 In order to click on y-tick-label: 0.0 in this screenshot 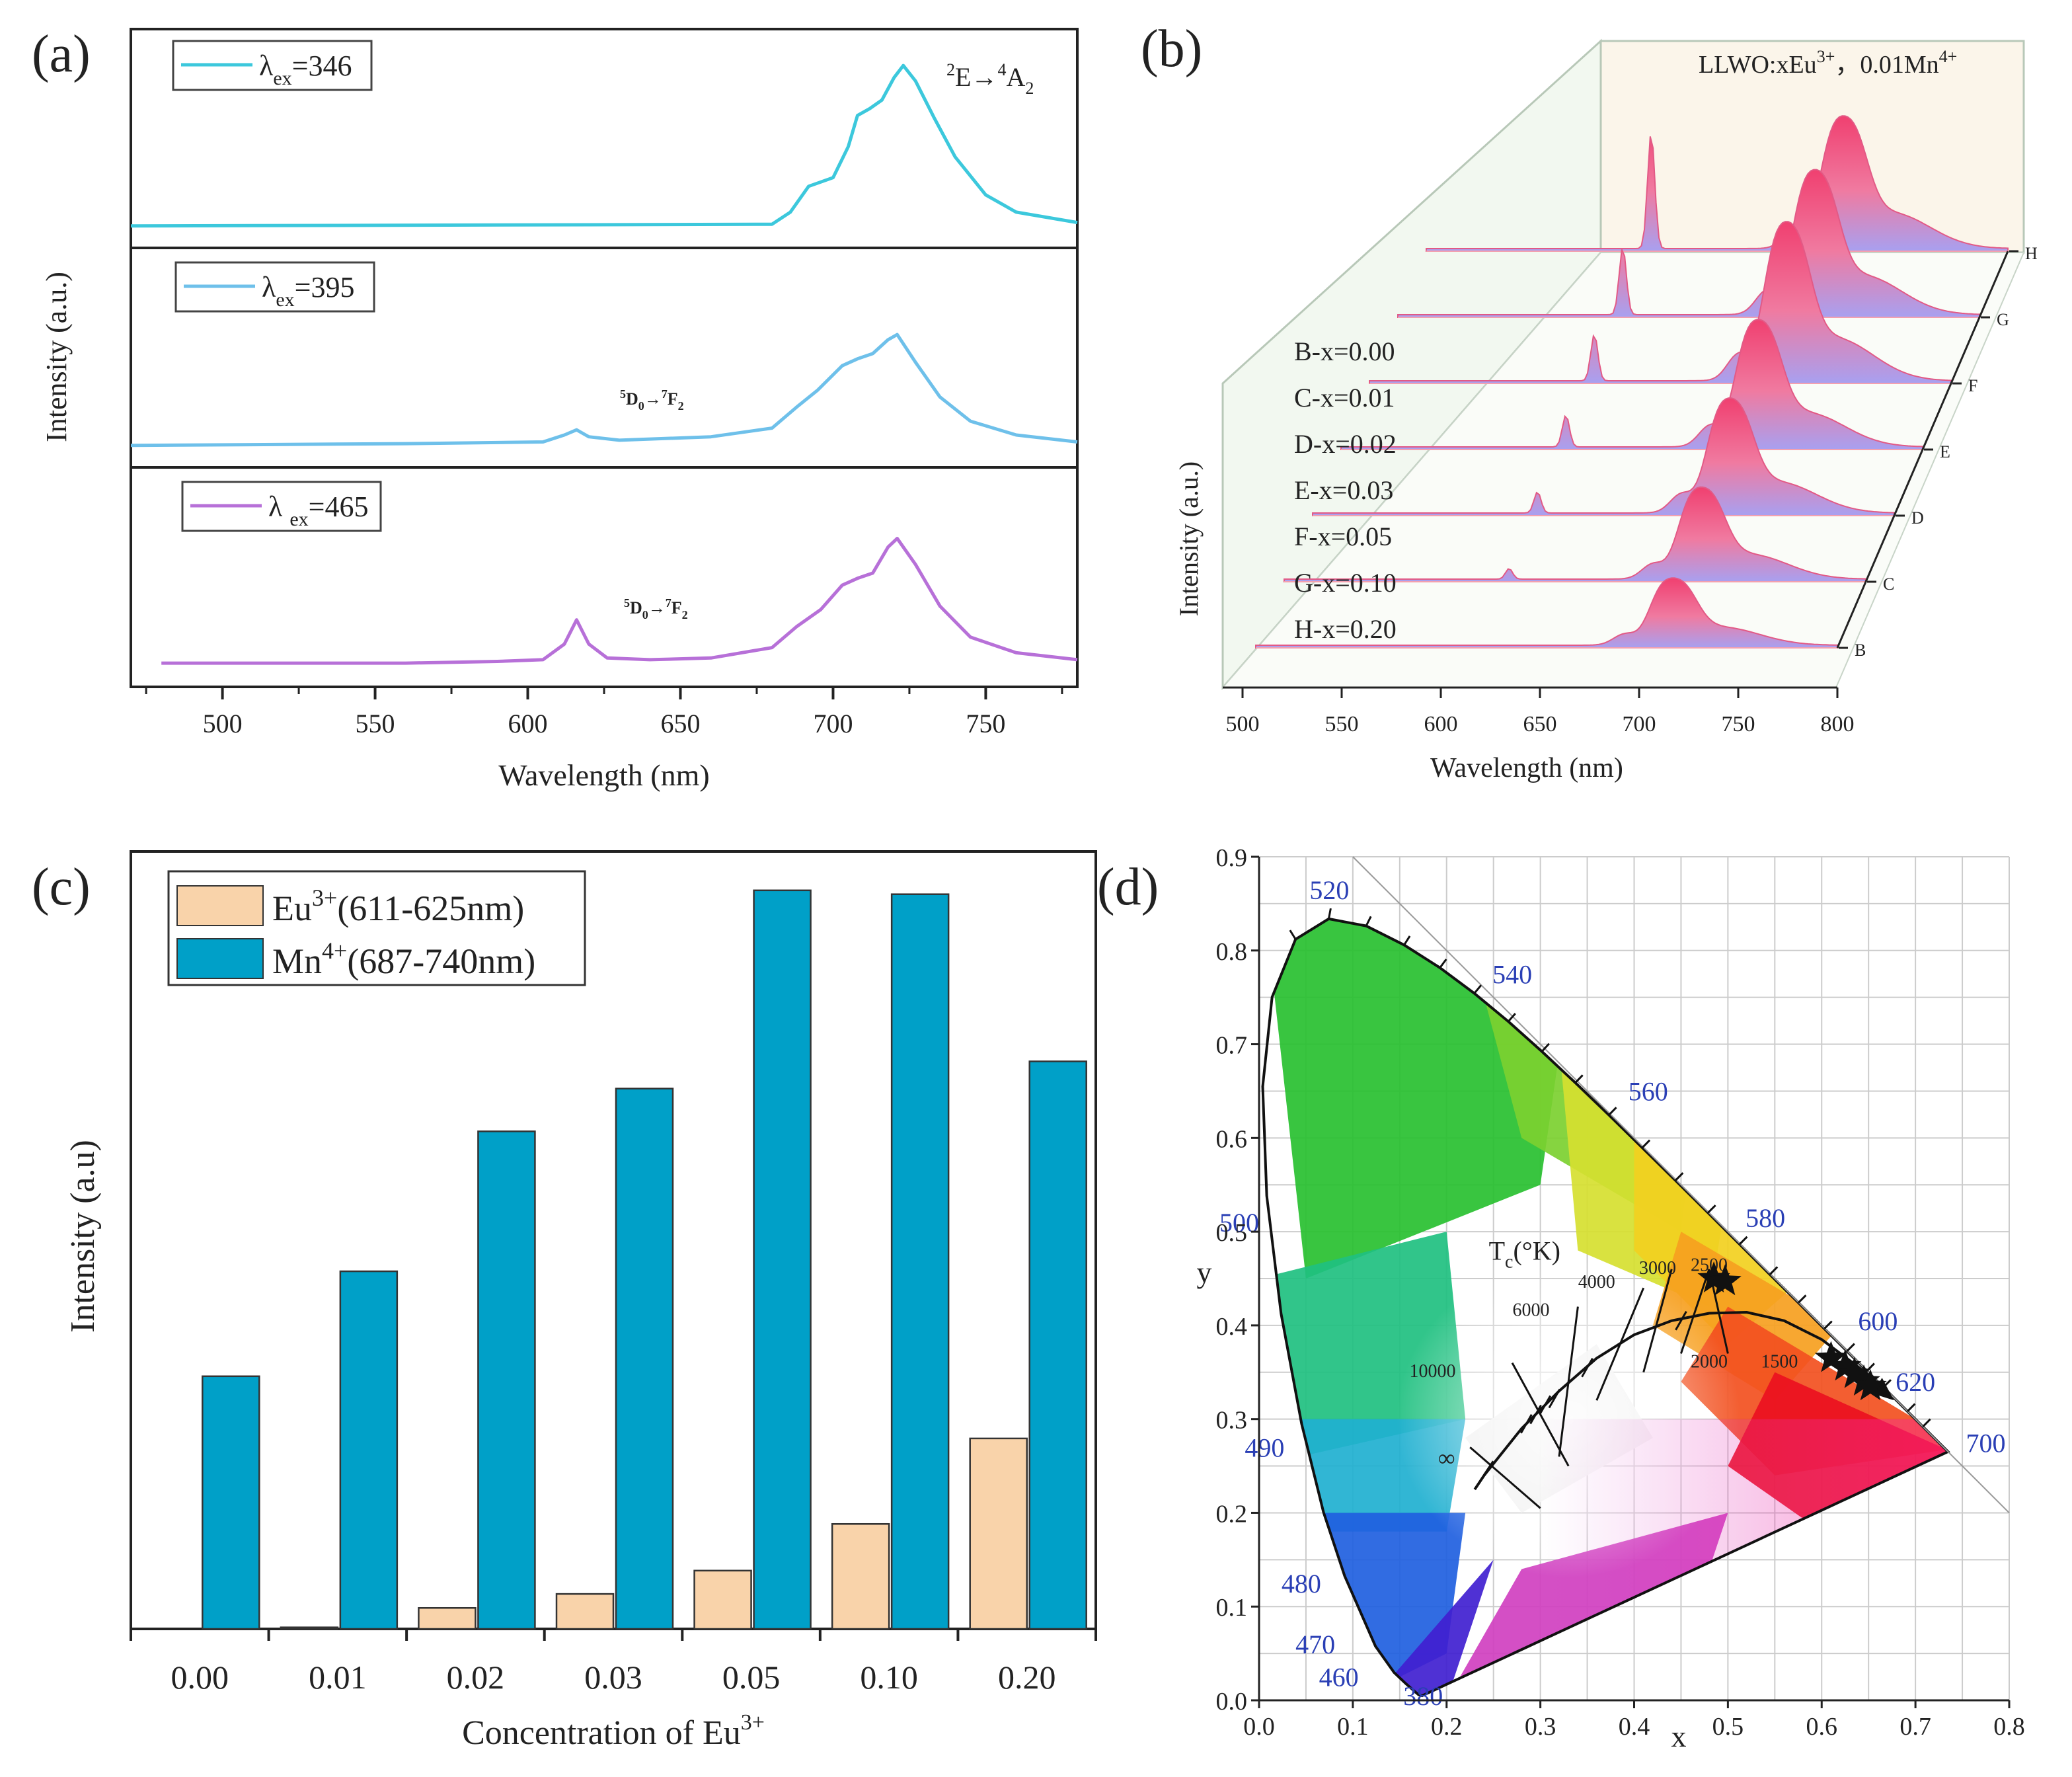, I will do `click(1232, 1702)`.